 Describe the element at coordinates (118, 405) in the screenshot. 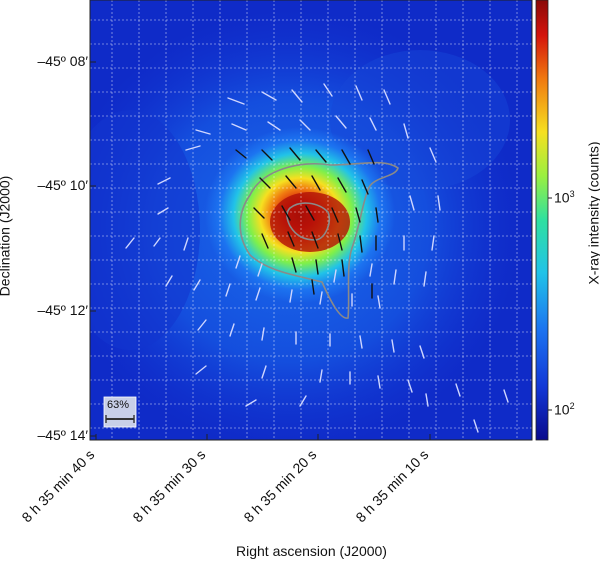

I see `scale-bar-label: 63%` at that location.